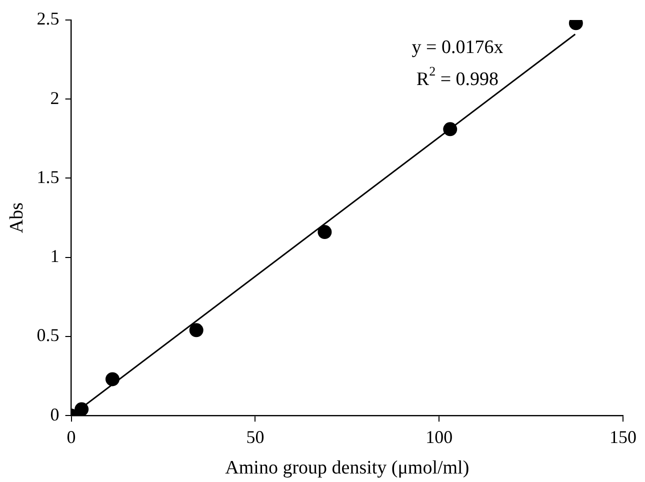  Describe the element at coordinates (55, 414) in the screenshot. I see `y-tick-label: 0` at that location.